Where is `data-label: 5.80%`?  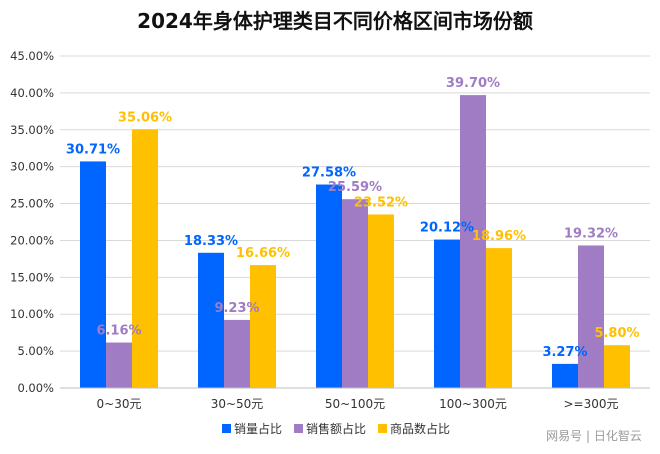
data-label: 5.80% is located at coordinates (616, 333).